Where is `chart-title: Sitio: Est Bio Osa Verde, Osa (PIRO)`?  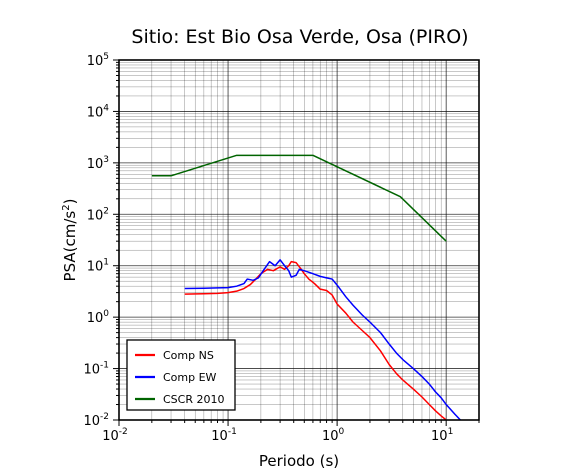
chart-title: Sitio: Est Bio Osa Verde, Osa (PIRO) is located at coordinates (299, 37).